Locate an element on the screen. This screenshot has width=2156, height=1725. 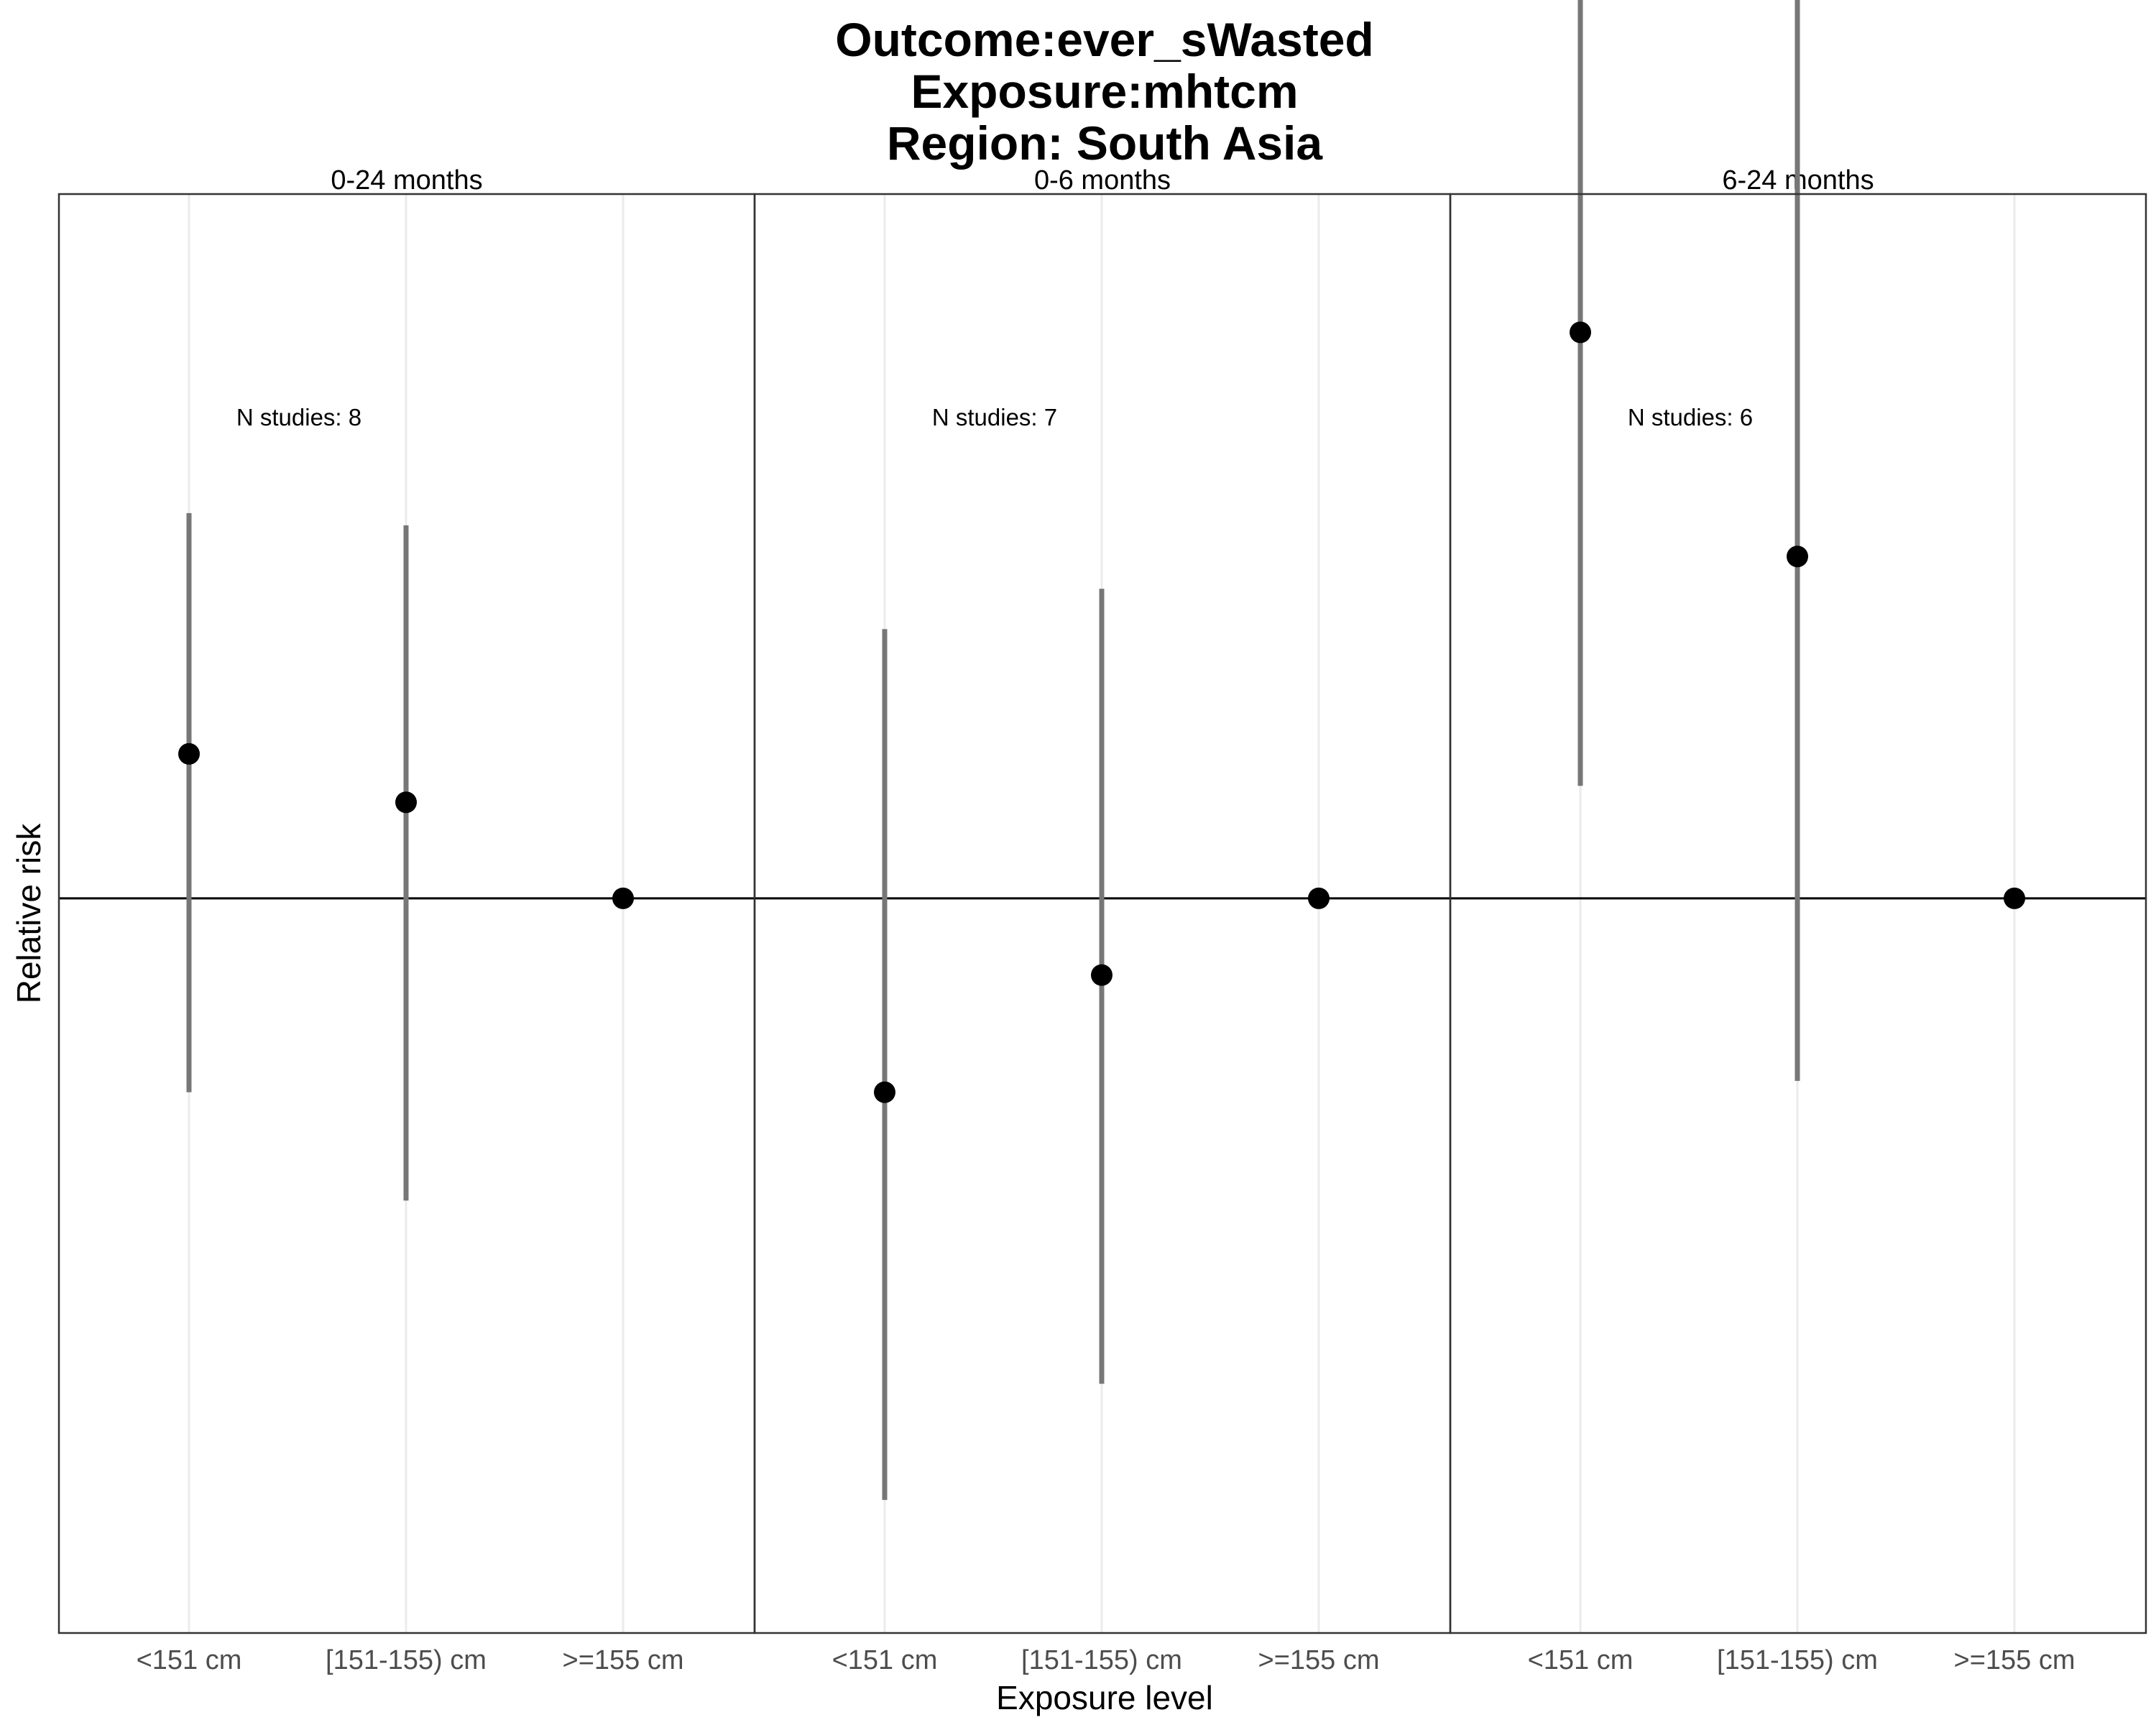
n-studies-label: N studies: 8 is located at coordinates (298, 417).